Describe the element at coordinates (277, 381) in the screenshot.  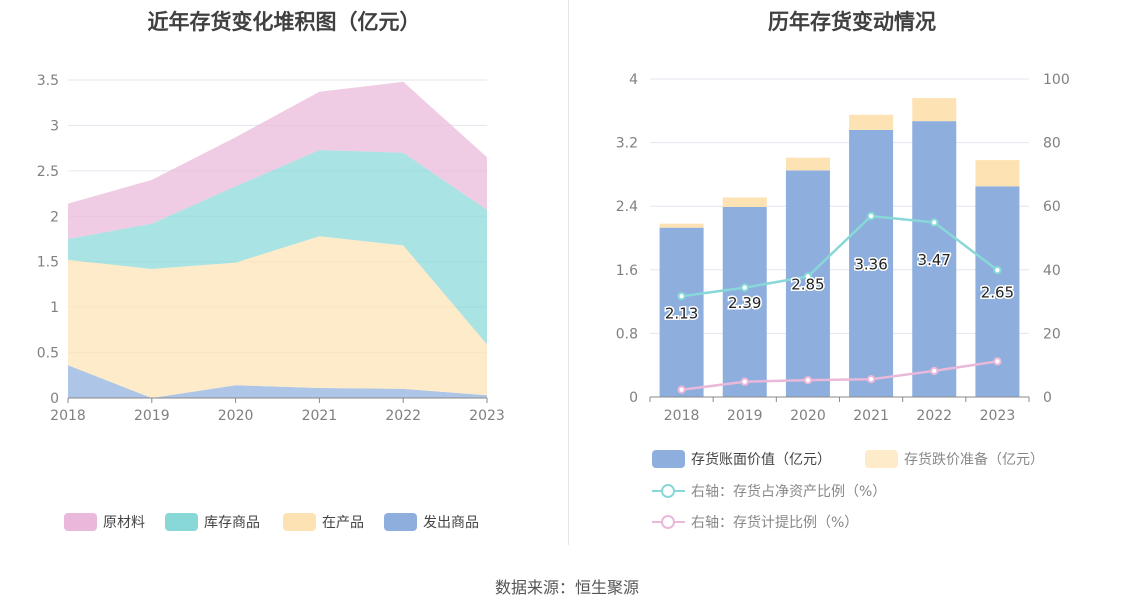
I see `area-发出商品` at that location.